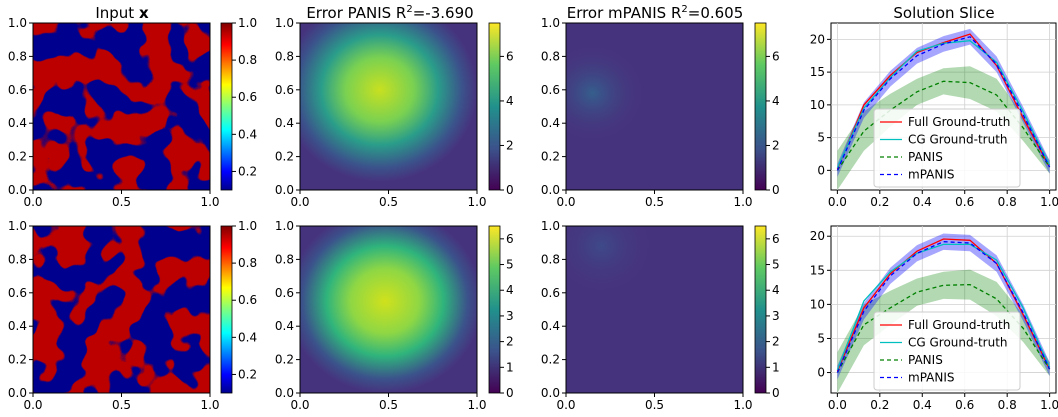 The image size is (1058, 417). Describe the element at coordinates (1007, 202) in the screenshot. I see `x-tick-label: 0.8` at that location.